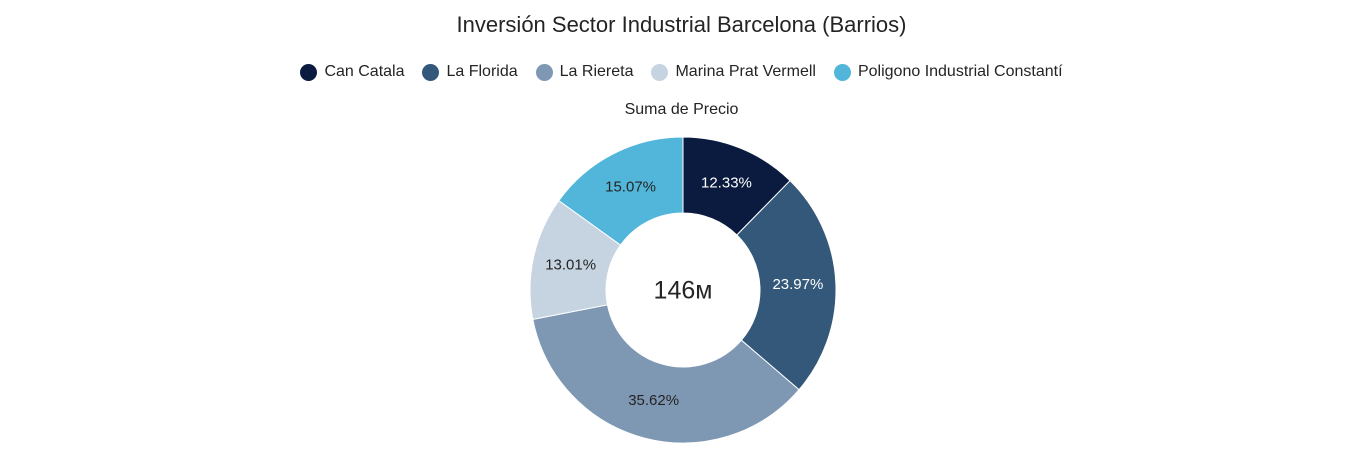  Describe the element at coordinates (570, 264) in the screenshot. I see `donut-slice-label: 13.01%` at that location.